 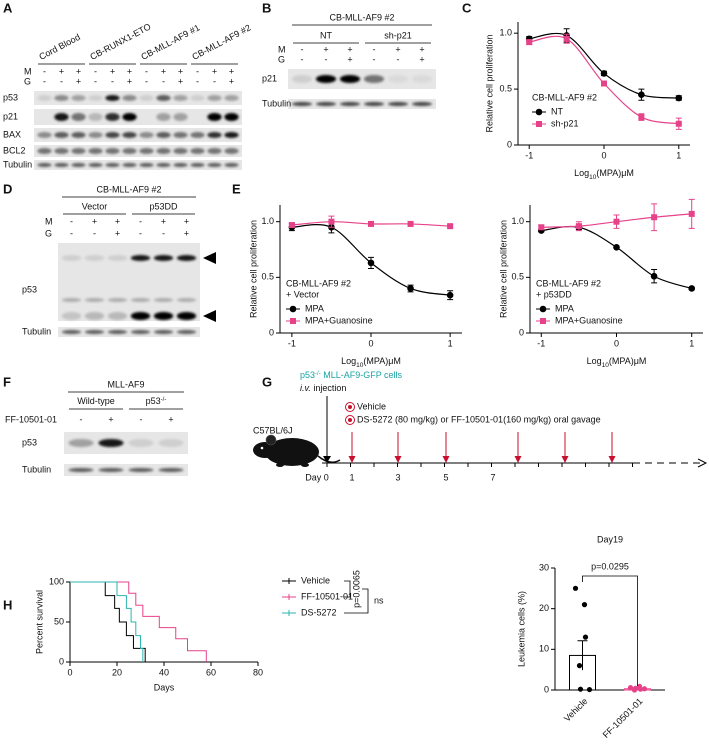 What do you see at coordinates (153, 401) in the screenshot?
I see `group-name: p53` at bounding box center [153, 401].